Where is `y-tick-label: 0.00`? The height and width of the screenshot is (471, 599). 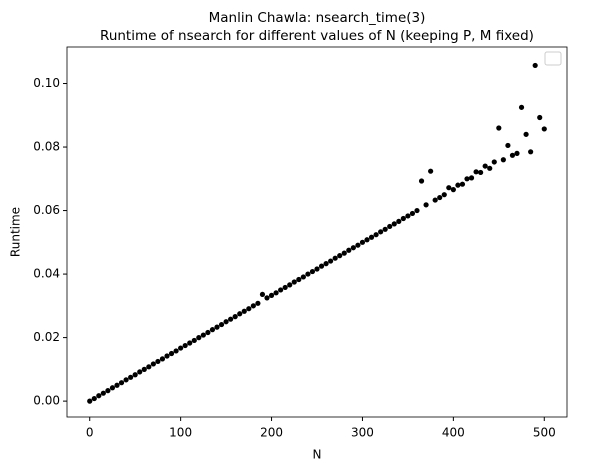
y-tick-label: 0.00 is located at coordinates (46, 401).